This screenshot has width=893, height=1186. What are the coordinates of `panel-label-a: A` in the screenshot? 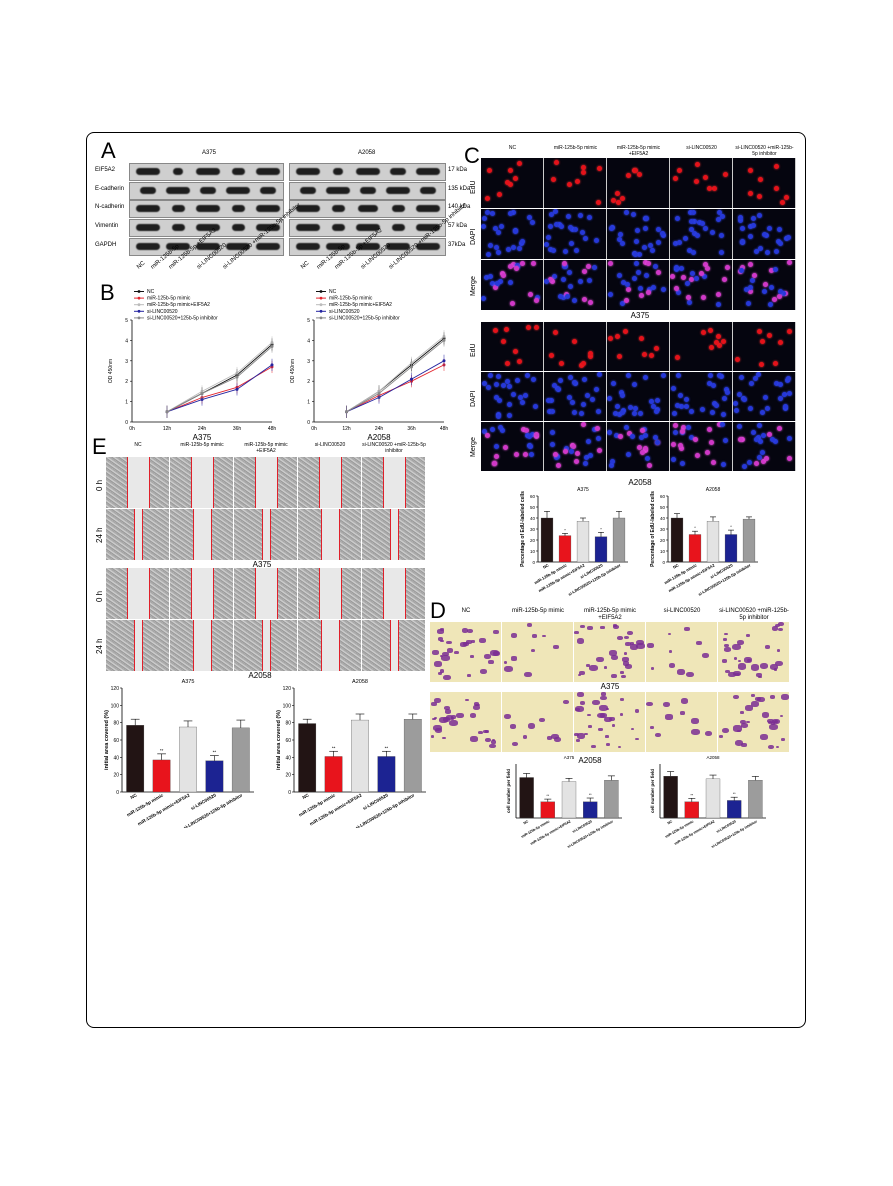 It's located at (108, 150).